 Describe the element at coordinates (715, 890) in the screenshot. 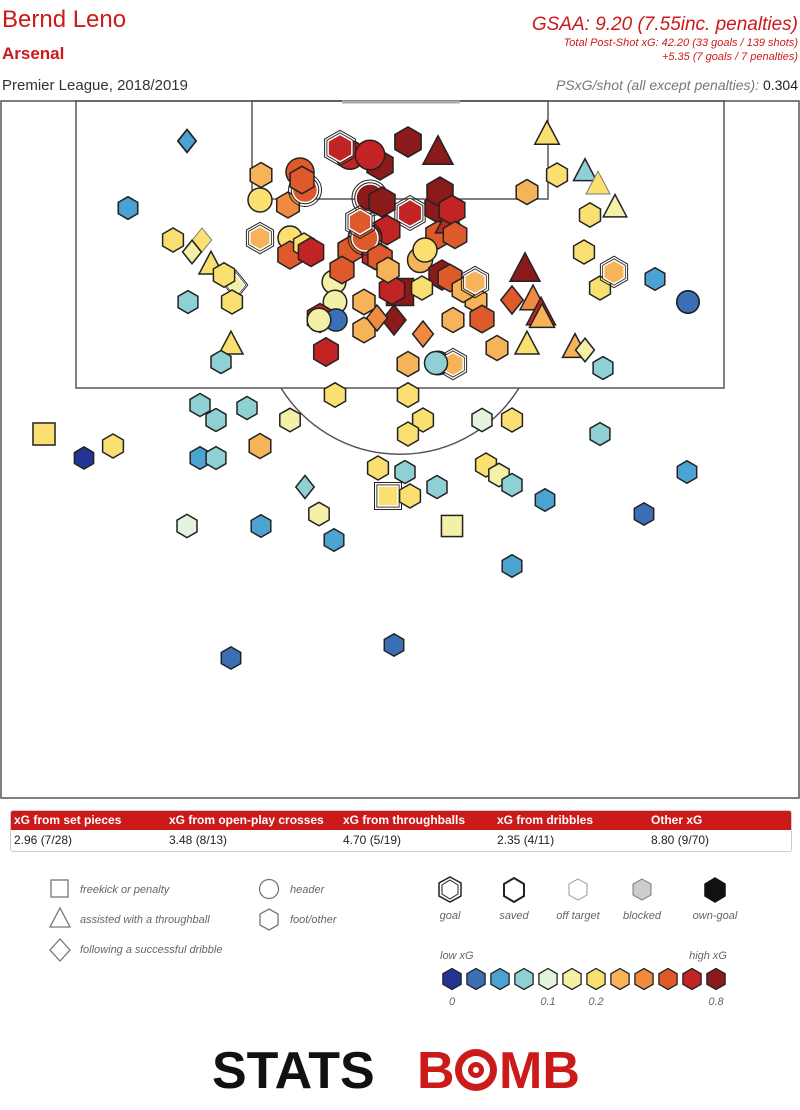

I see `legend-owngoal-icon` at that location.